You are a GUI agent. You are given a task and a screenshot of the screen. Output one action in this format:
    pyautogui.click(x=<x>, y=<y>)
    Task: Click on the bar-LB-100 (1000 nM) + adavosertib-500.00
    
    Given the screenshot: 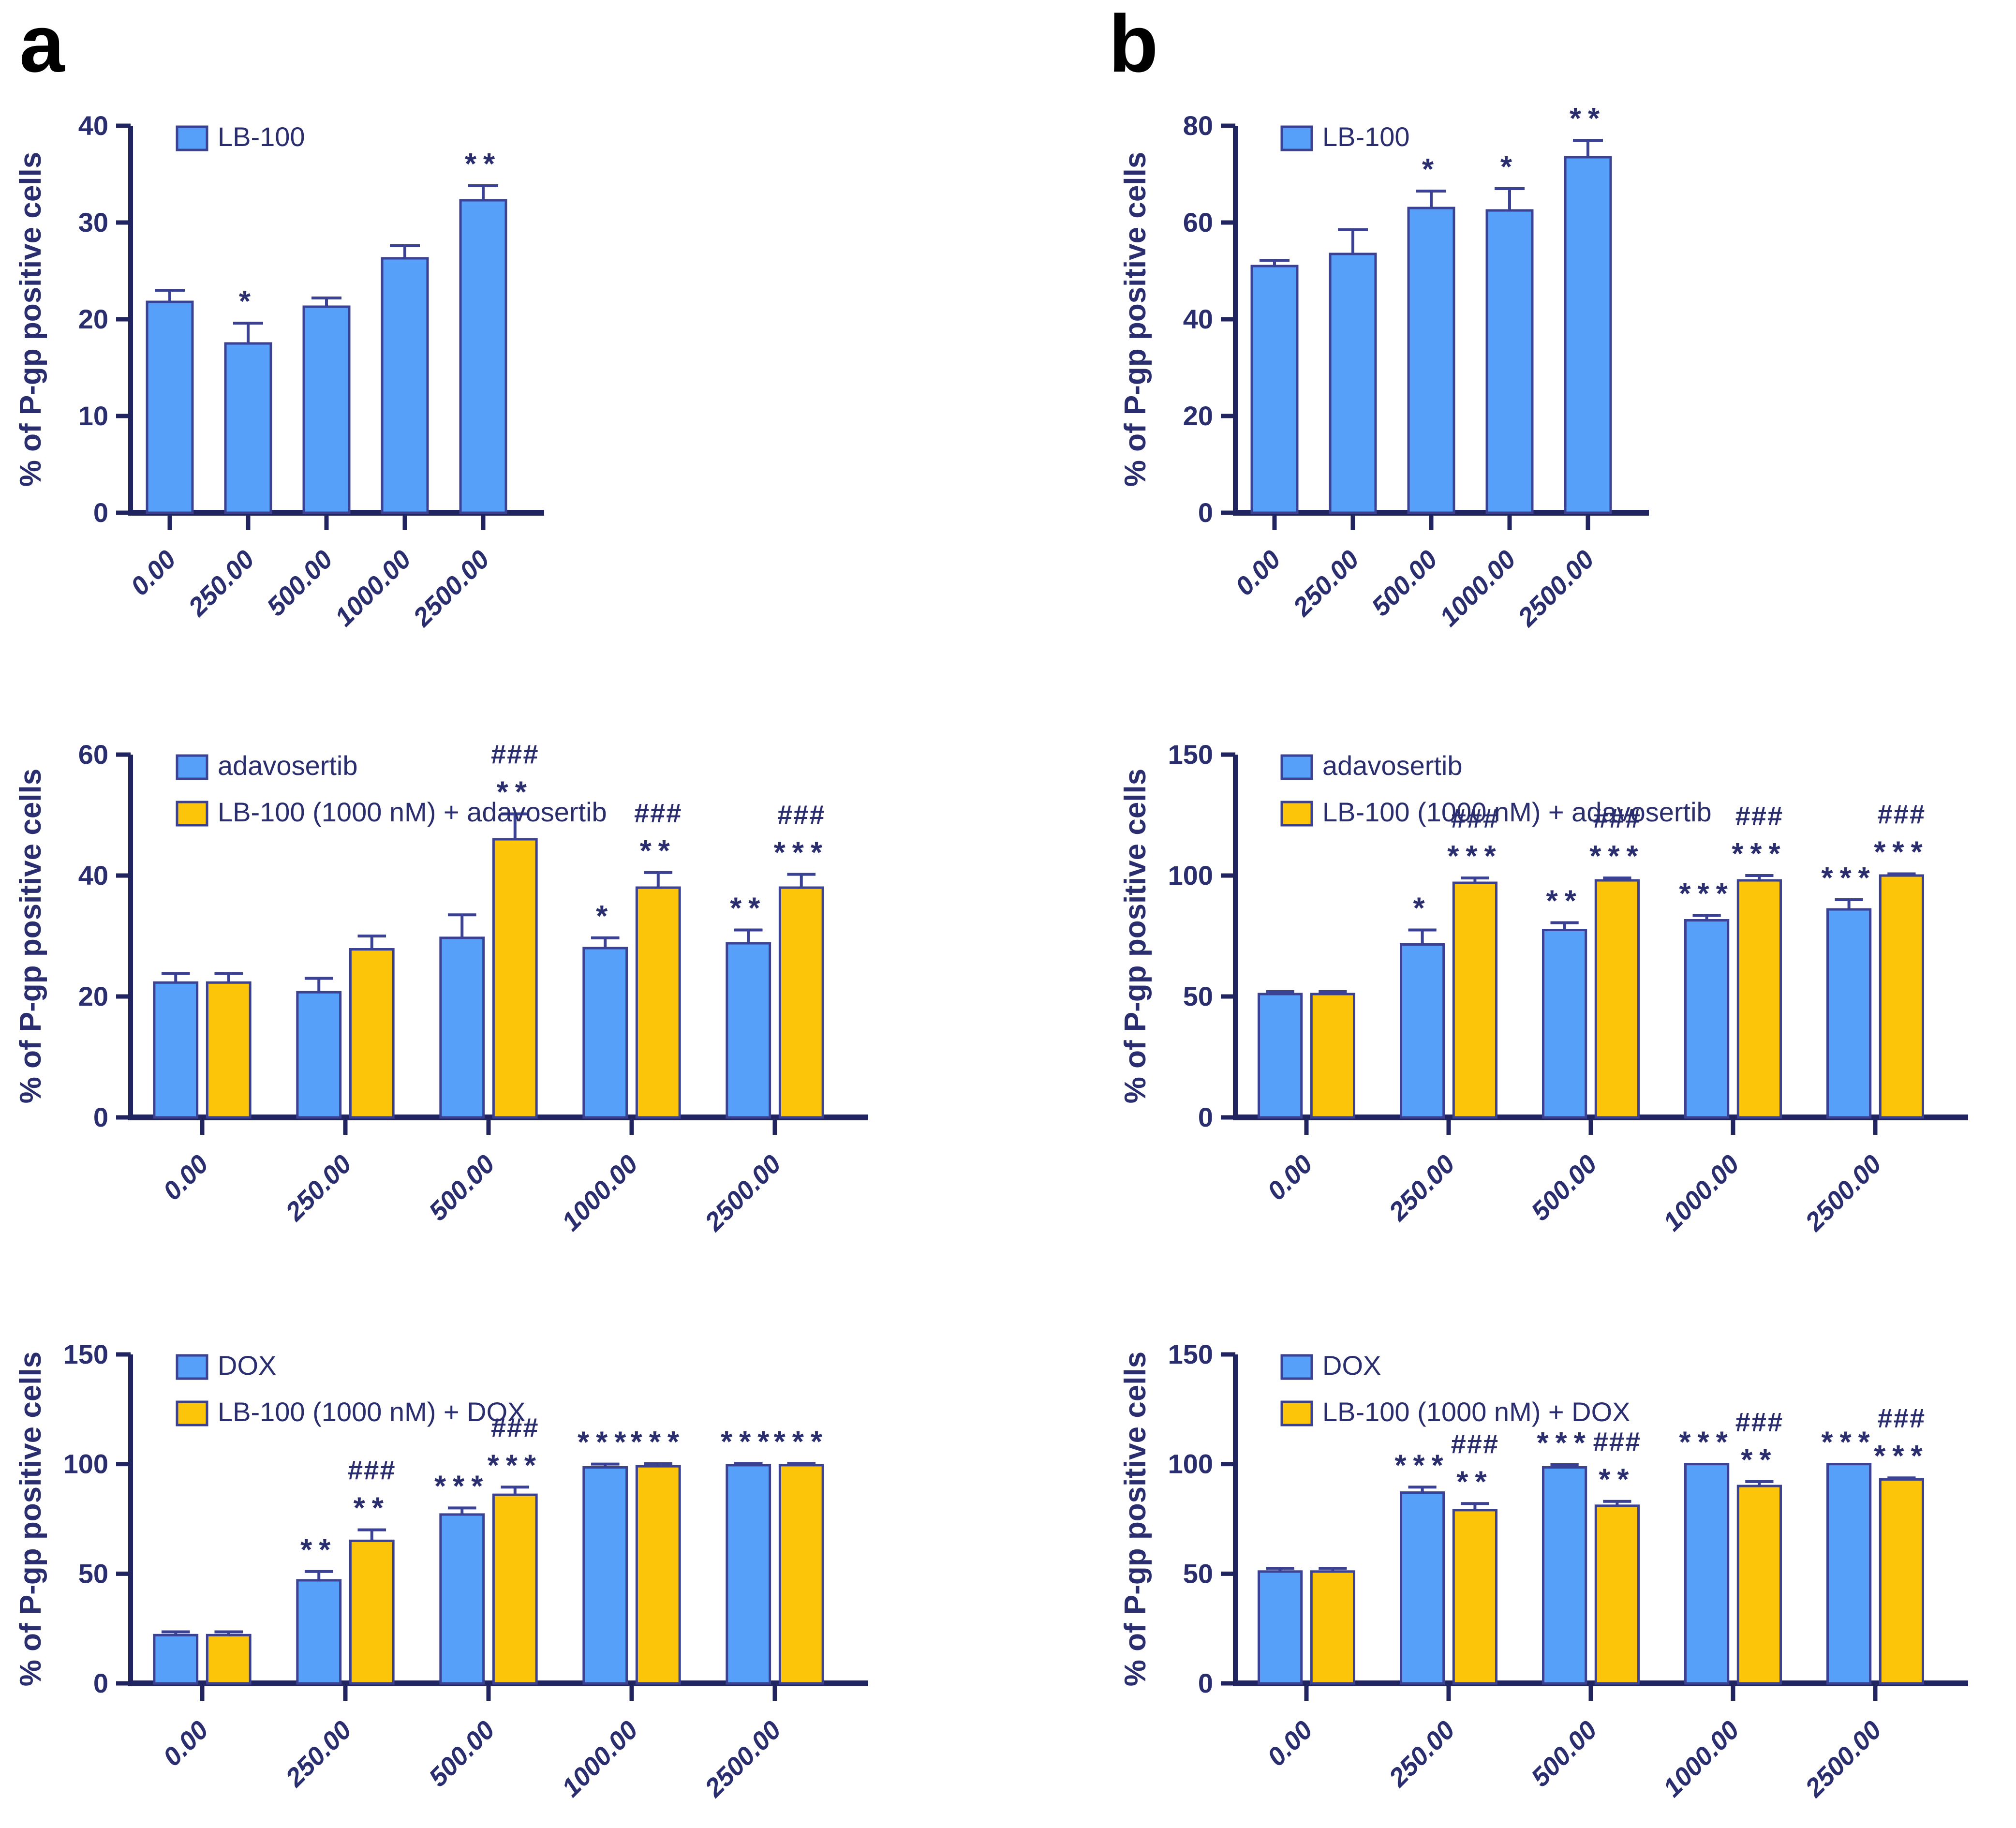 What is the action you would take?
    pyautogui.click(x=1617, y=999)
    